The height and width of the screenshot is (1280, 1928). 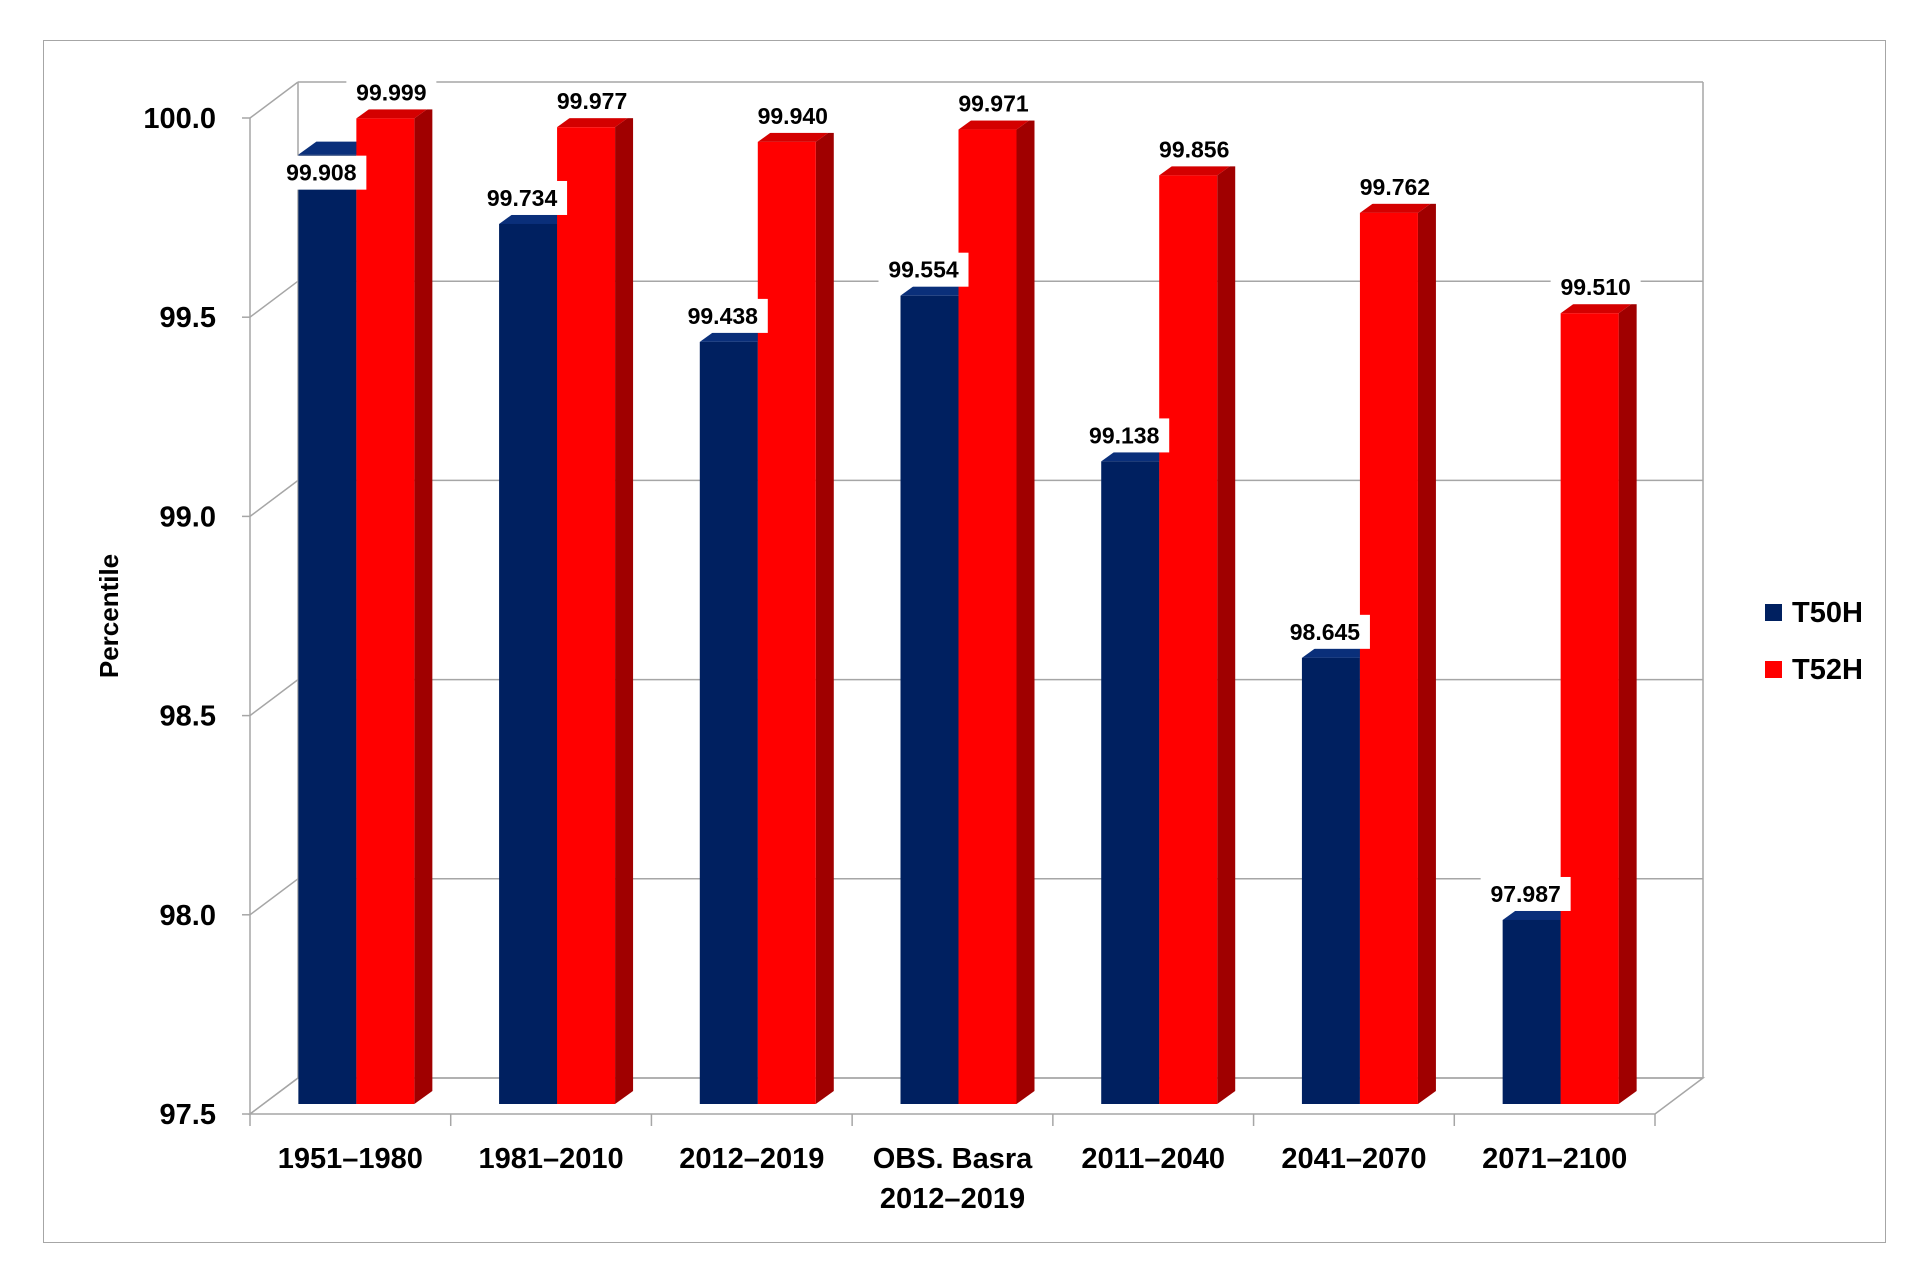 I want to click on data-label-t50h-4: 99.138, so click(x=1124, y=435).